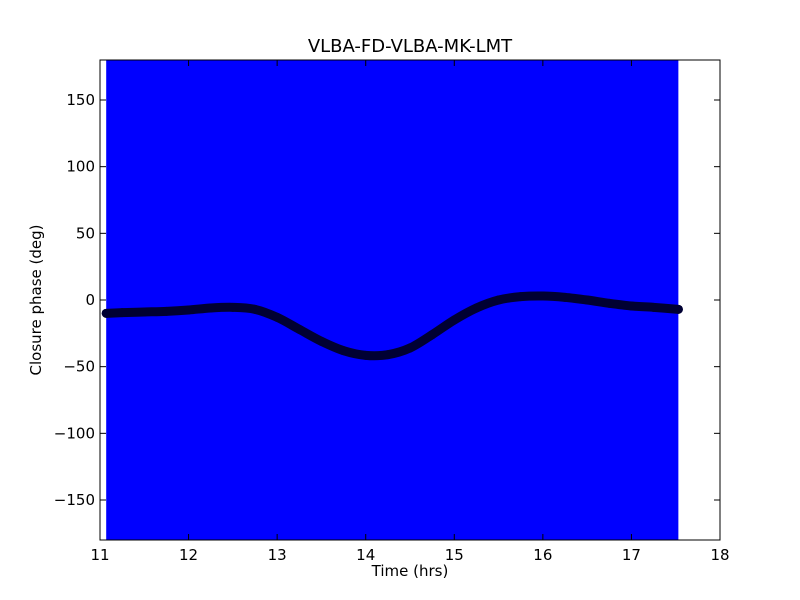  What do you see at coordinates (90, 300) in the screenshot?
I see `y-tick-label: 0` at bounding box center [90, 300].